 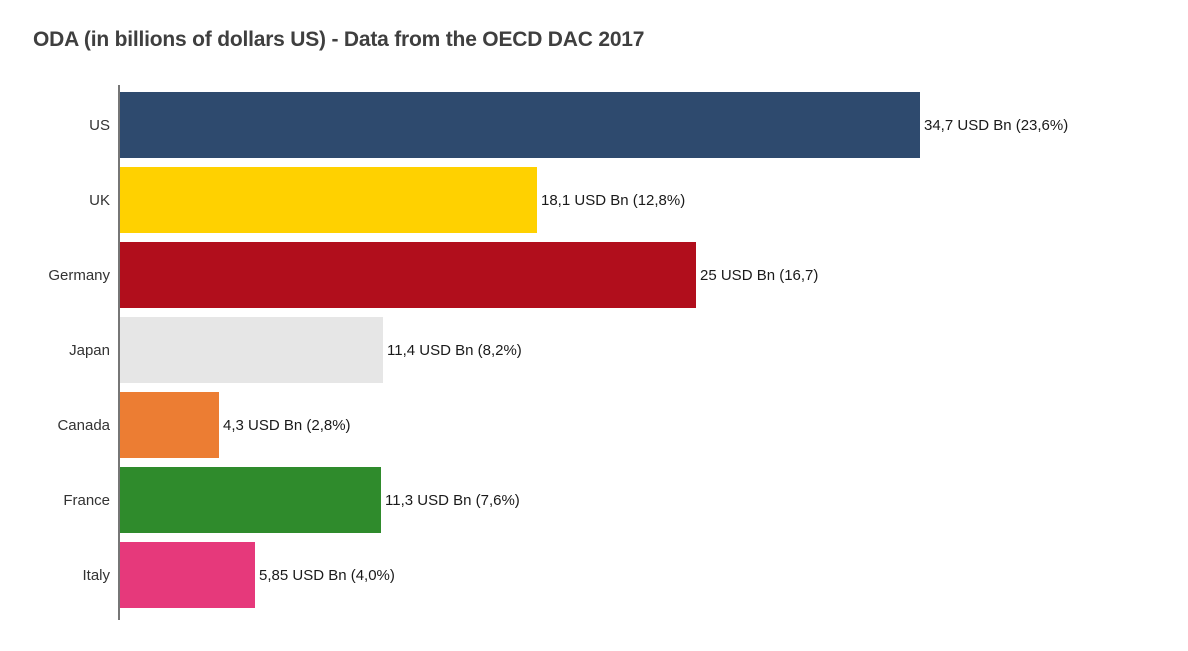 What do you see at coordinates (454, 350) in the screenshot?
I see `value-label-japan: 11,4 USD Bn (8,2%)` at bounding box center [454, 350].